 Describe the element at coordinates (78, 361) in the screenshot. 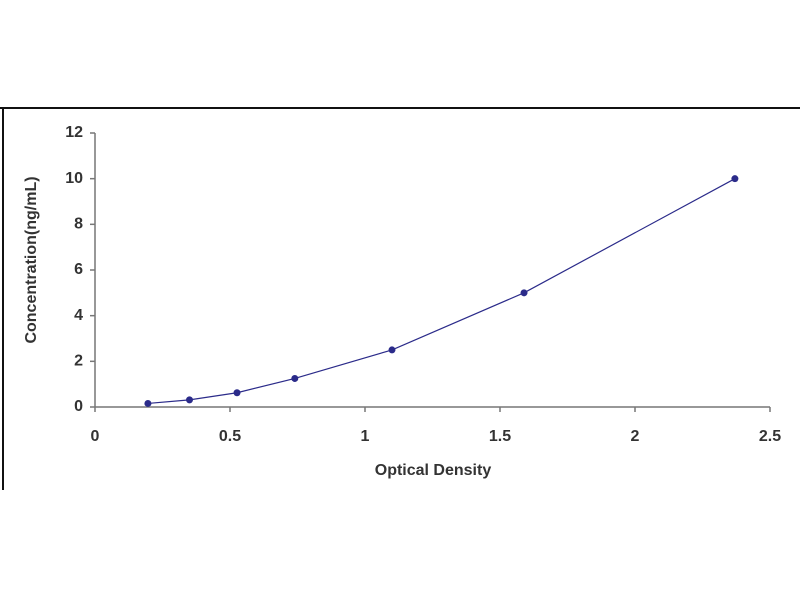

I see `y-tick-label: 2` at that location.